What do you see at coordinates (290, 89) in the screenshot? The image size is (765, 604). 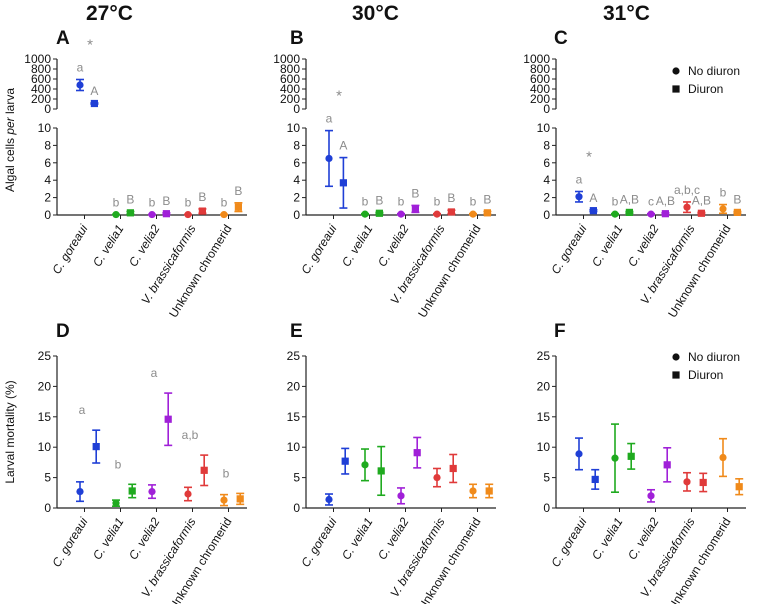 I see `panel-B-upper-y-tick-label: 400` at bounding box center [290, 89].